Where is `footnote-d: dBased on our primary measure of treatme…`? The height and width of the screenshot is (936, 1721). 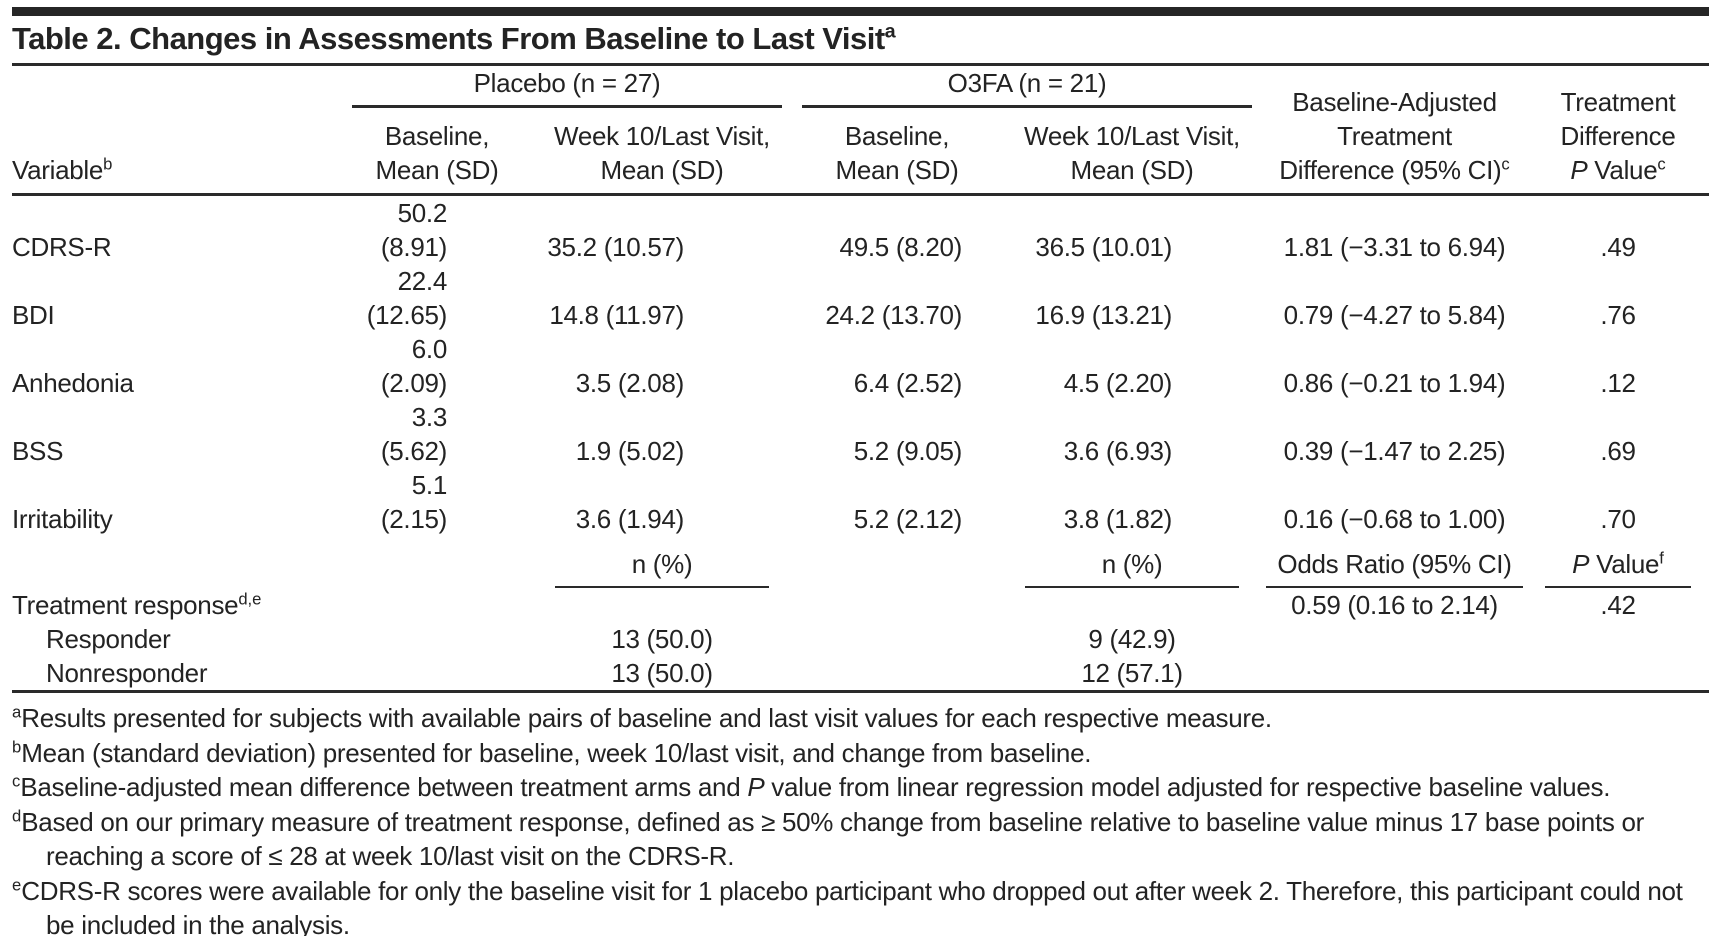
footnote-d: dBased on our primary measure of treatme… is located at coordinates (828, 838).